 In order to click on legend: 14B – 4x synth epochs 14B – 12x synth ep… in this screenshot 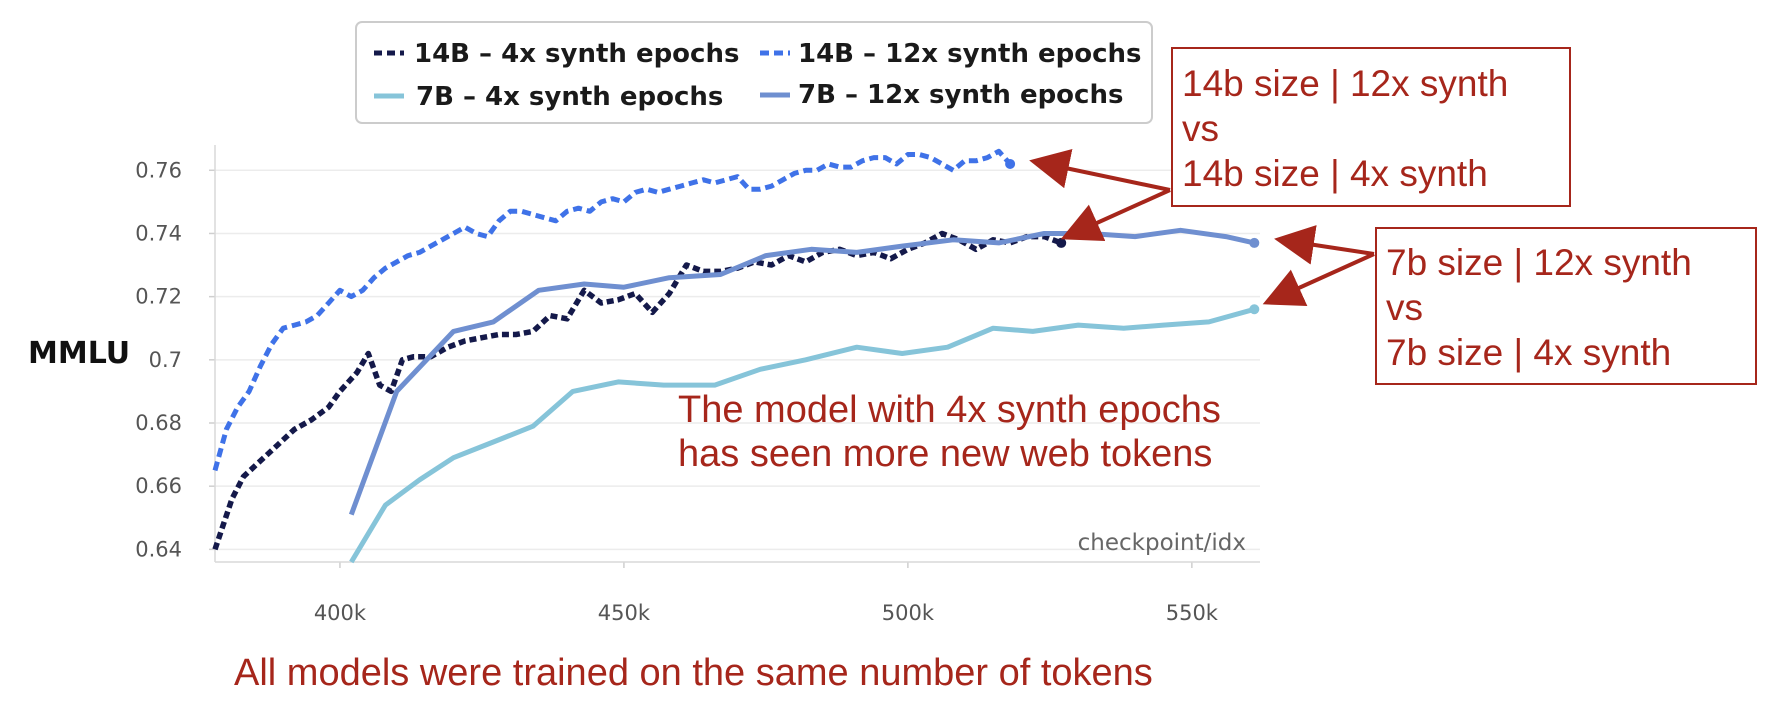, I will do `click(754, 72)`.